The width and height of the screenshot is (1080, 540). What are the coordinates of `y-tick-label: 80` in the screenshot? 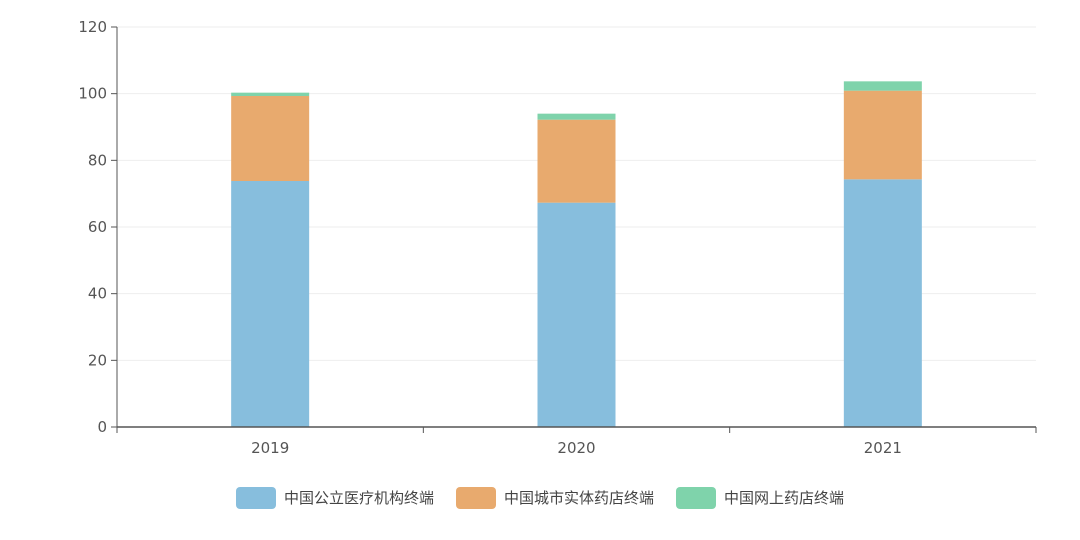 It's located at (97, 160).